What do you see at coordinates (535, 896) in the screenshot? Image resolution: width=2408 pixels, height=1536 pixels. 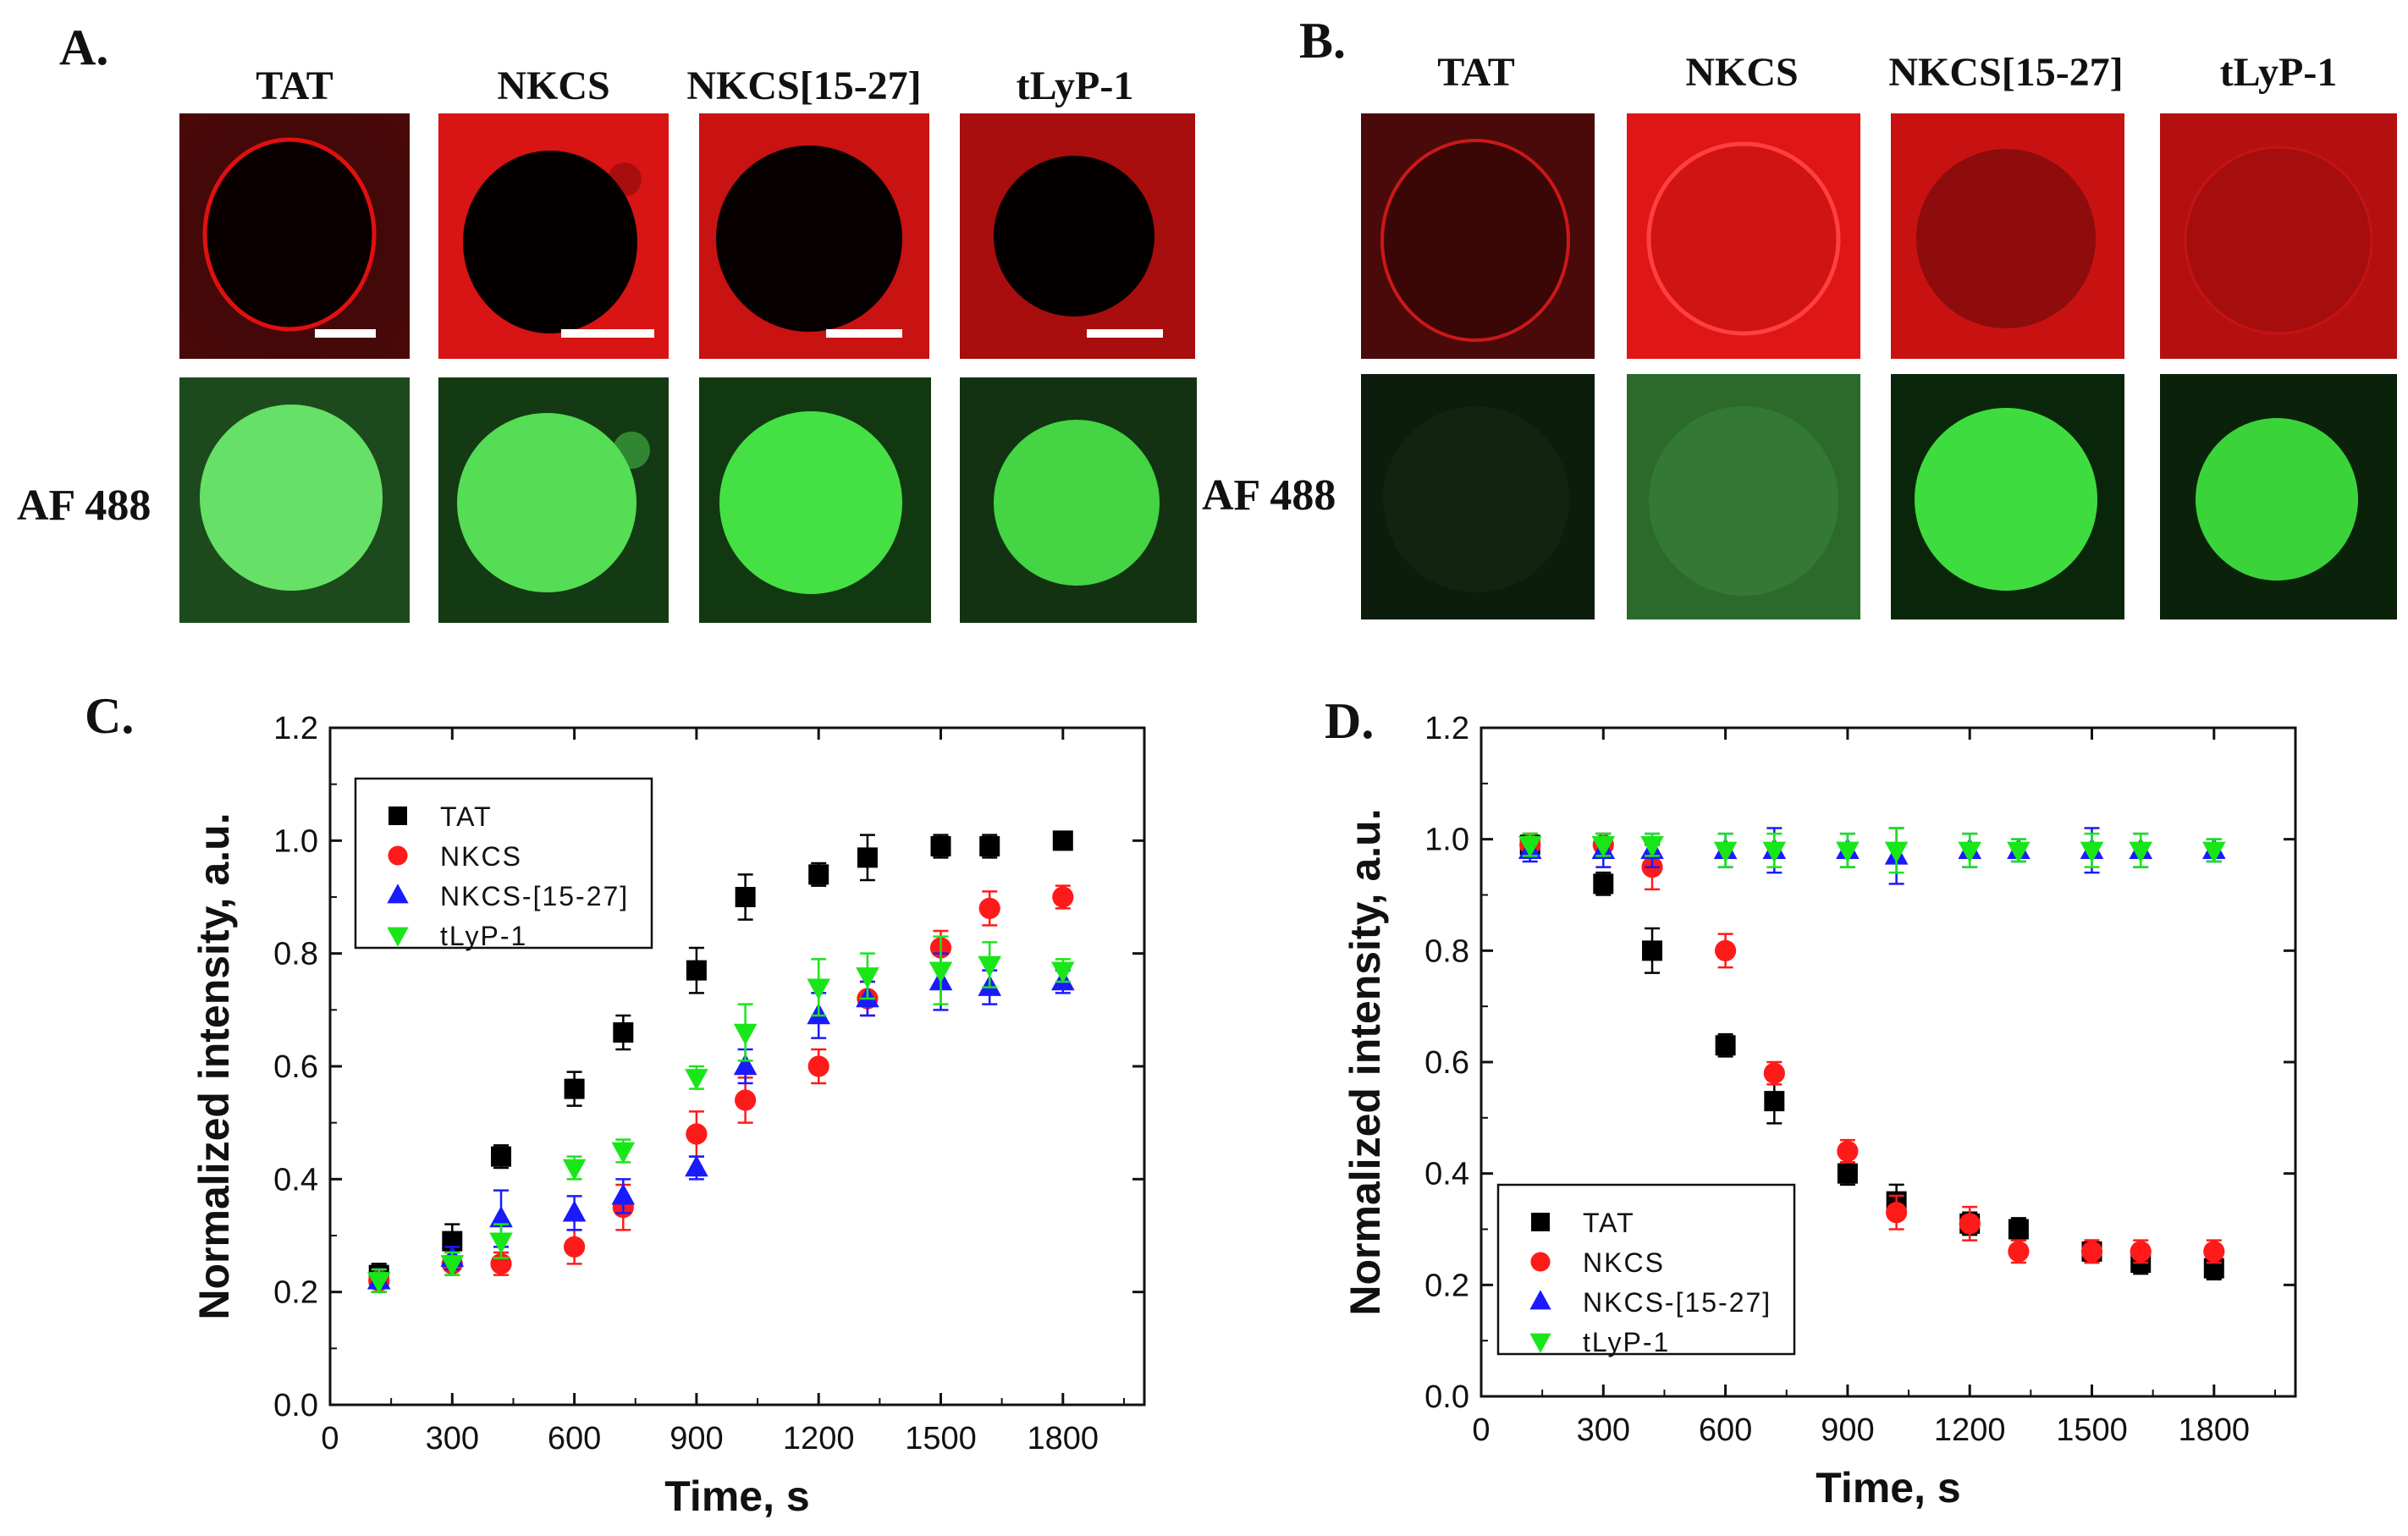 I see `legend-entry: NKCS-[15-27]` at bounding box center [535, 896].